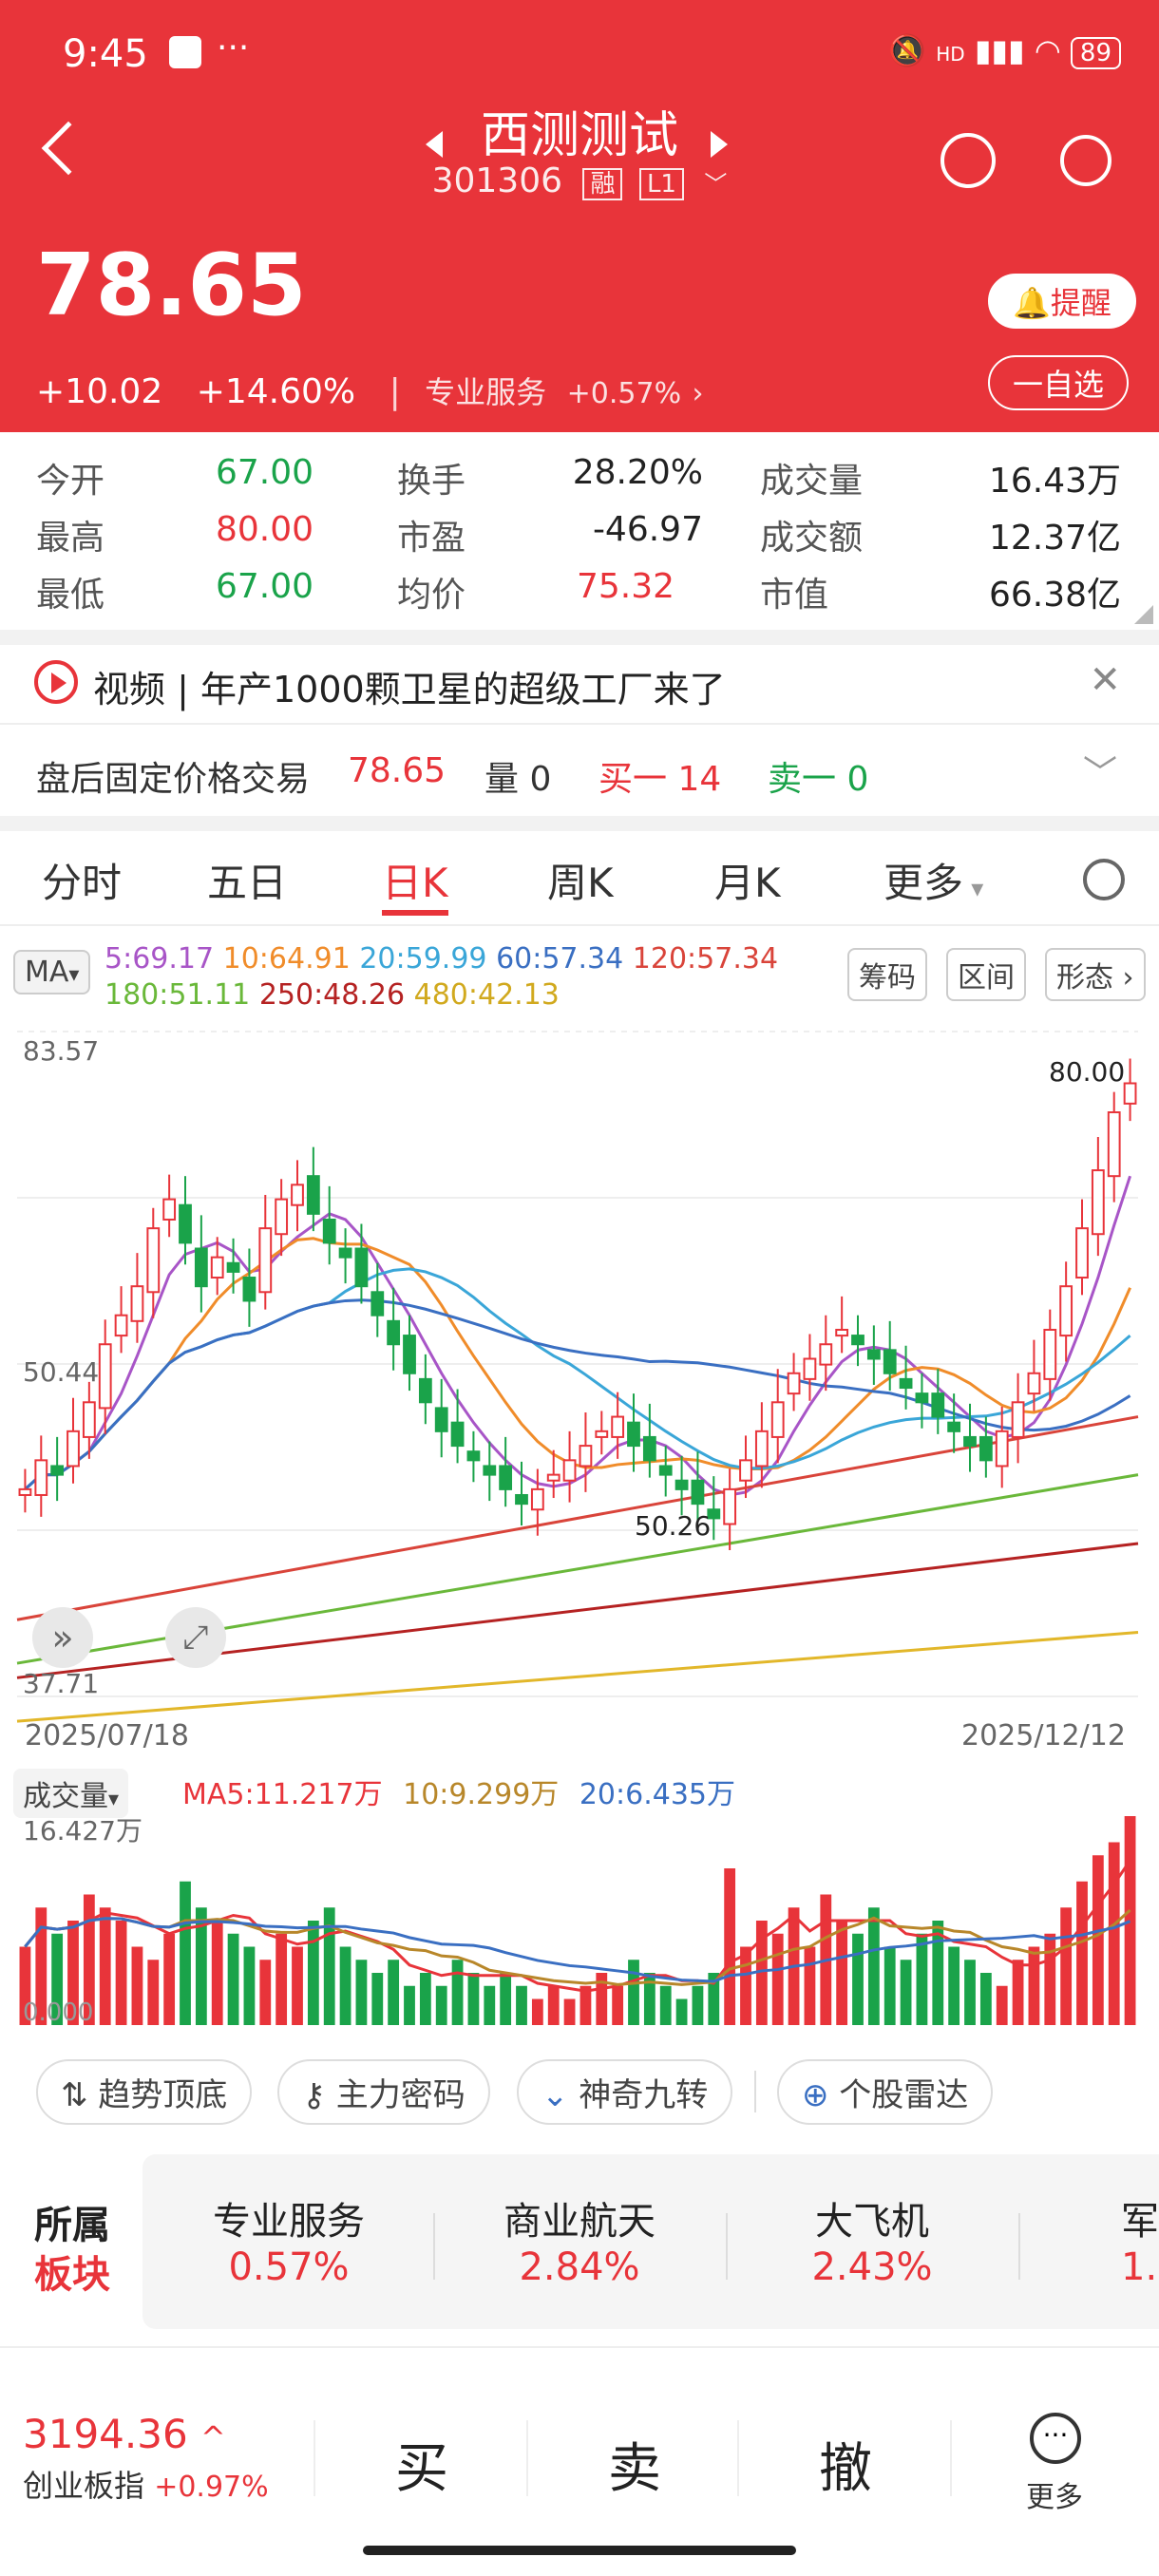  I want to click on refresh-icon, so click(968, 160).